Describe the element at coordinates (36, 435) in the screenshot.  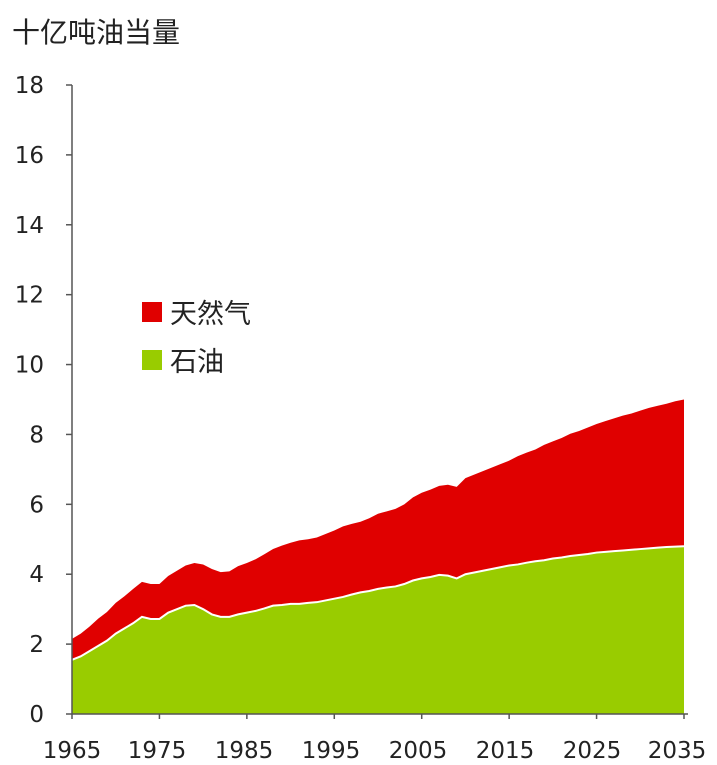
I see `y-tick-label: 8` at that location.